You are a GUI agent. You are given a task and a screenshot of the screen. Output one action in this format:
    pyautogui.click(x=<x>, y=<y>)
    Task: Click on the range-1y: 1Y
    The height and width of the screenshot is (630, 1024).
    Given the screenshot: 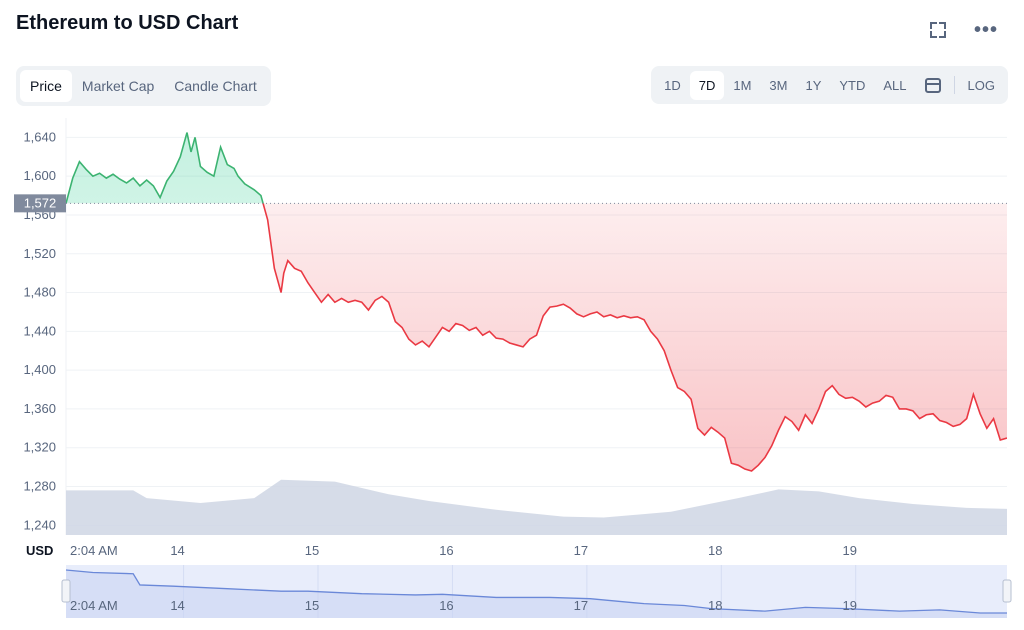 What is the action you would take?
    pyautogui.click(x=813, y=85)
    